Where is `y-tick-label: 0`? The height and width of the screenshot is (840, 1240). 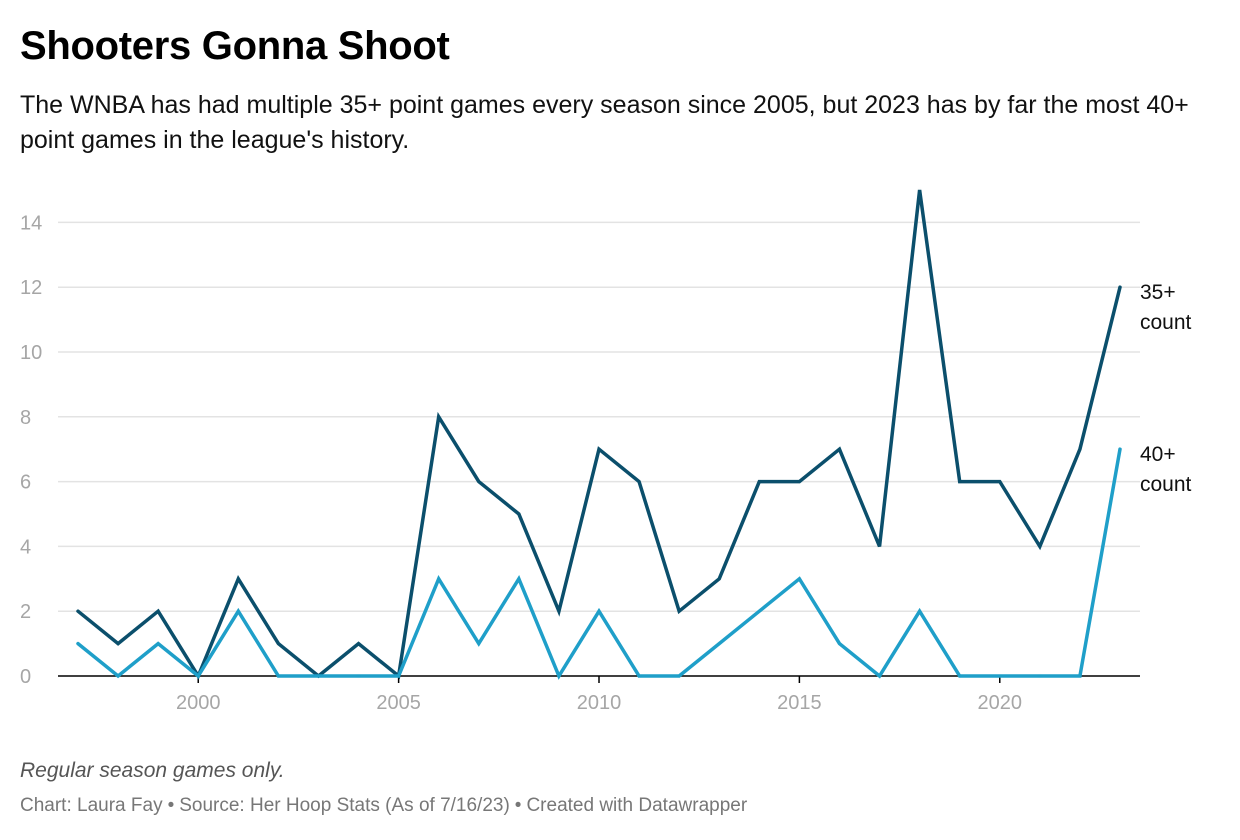 y-tick-label: 0 is located at coordinates (25, 677).